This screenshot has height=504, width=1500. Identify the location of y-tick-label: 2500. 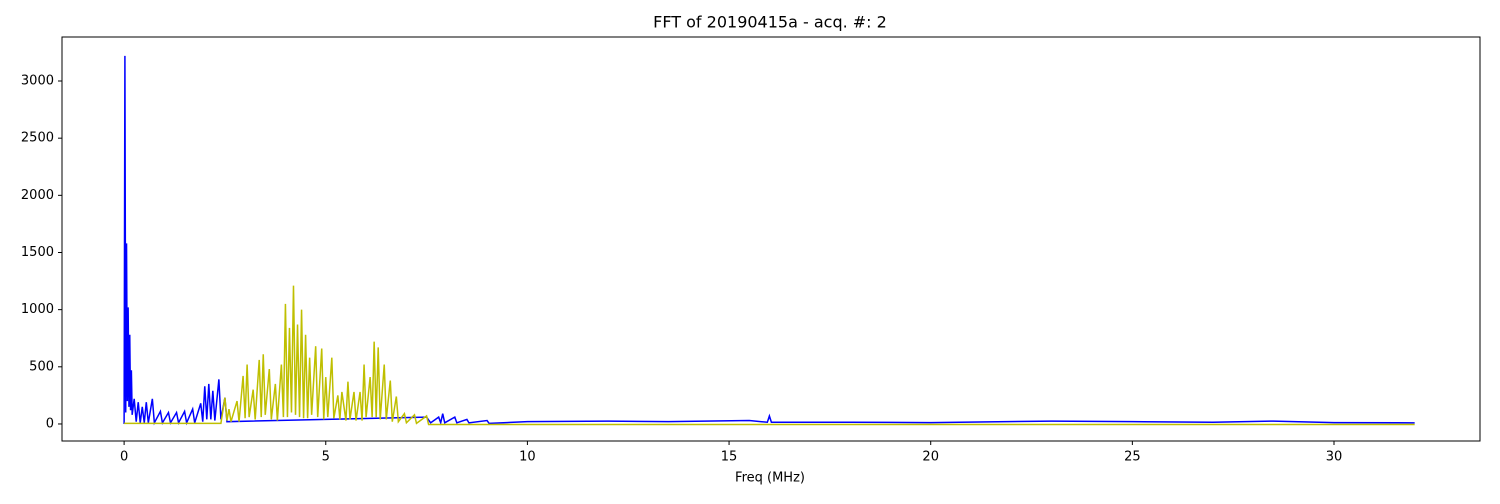
(37, 138).